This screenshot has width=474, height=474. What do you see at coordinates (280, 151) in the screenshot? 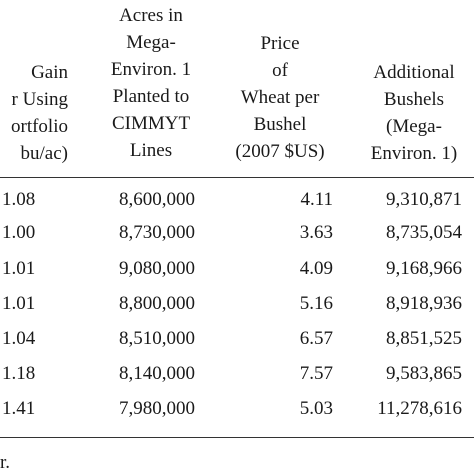
I see `header-price-line: (2007 $US)` at bounding box center [280, 151].